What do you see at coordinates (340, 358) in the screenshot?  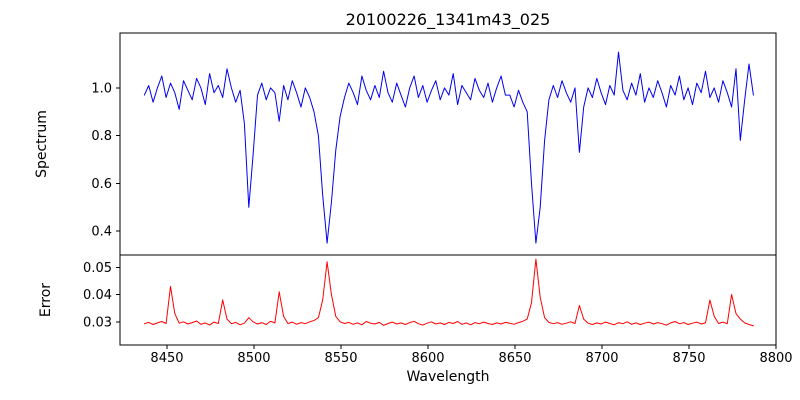 I see `x-tick-label: 8550` at bounding box center [340, 358].